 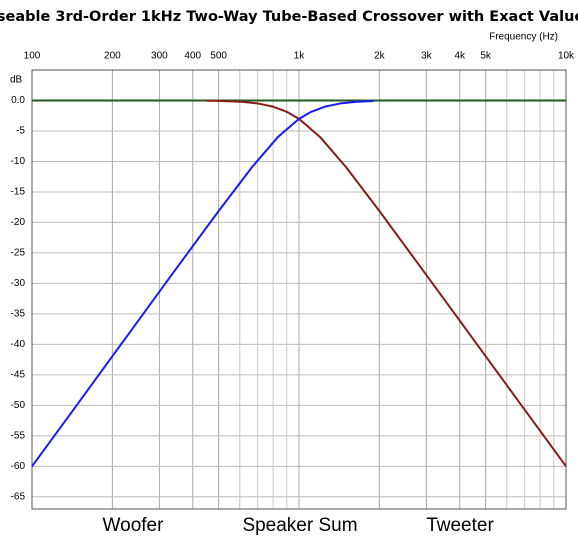 What do you see at coordinates (486, 56) in the screenshot?
I see `x-tick-label: 5k` at bounding box center [486, 56].